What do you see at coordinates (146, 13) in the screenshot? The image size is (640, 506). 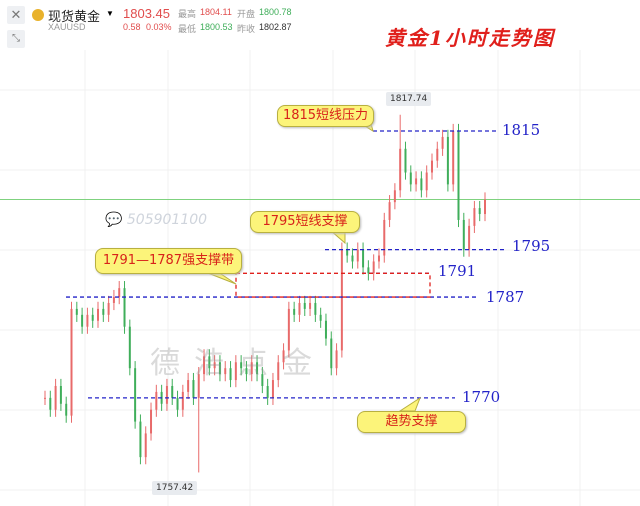 I see `last-price: 1803.45` at bounding box center [146, 13].